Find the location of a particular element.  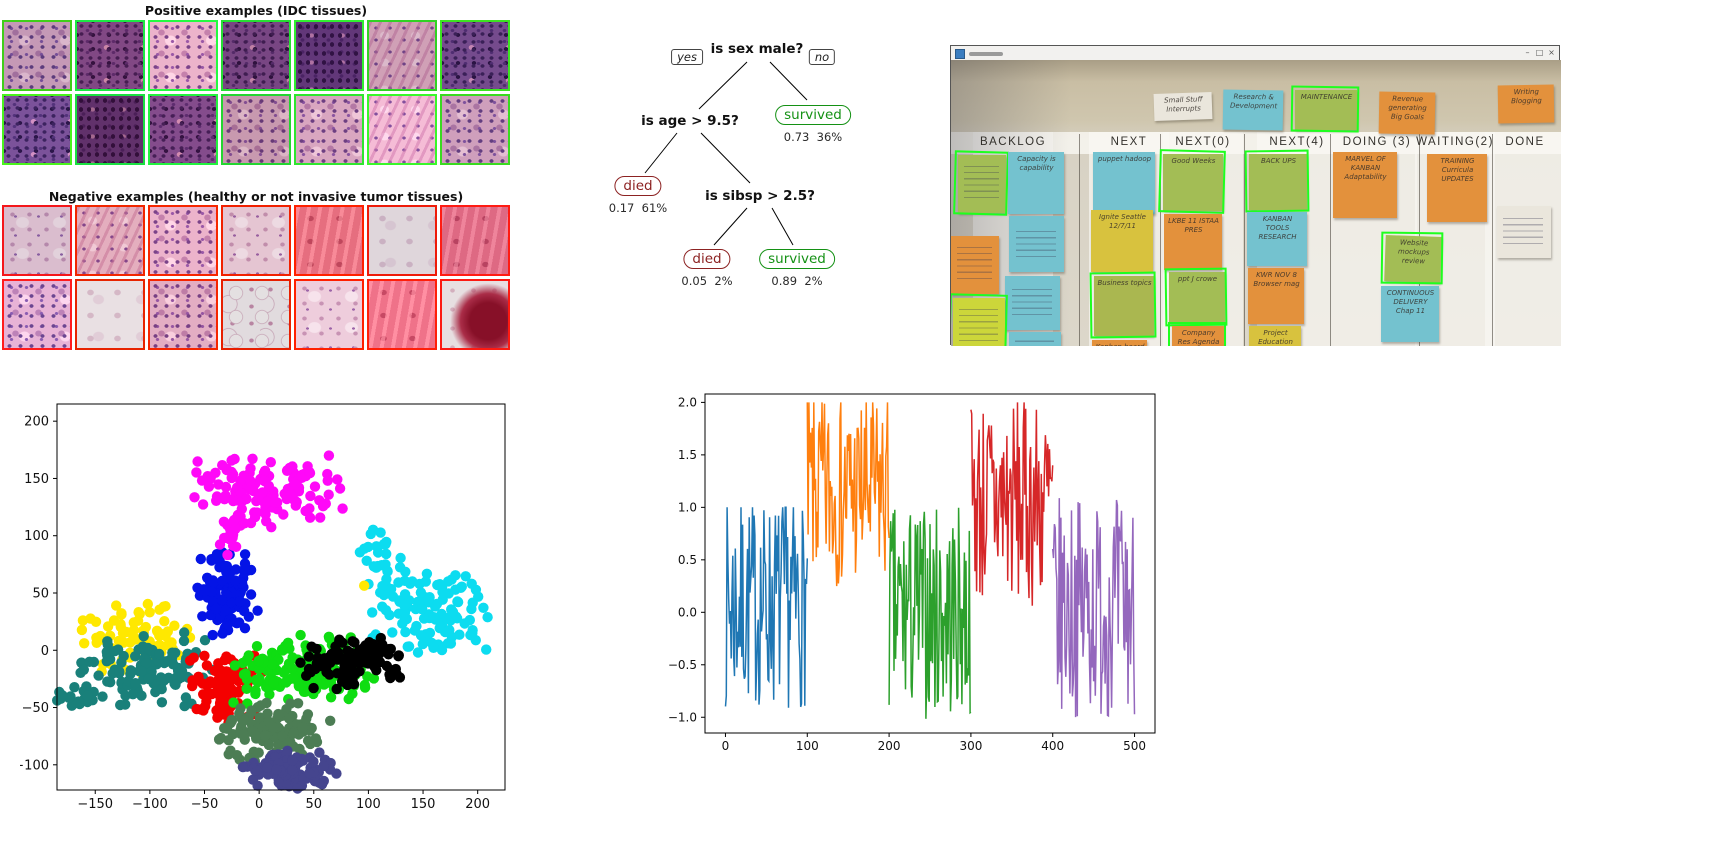

positive-examples-title: Positive examples (IDC tissues) is located at coordinates (256, 10).